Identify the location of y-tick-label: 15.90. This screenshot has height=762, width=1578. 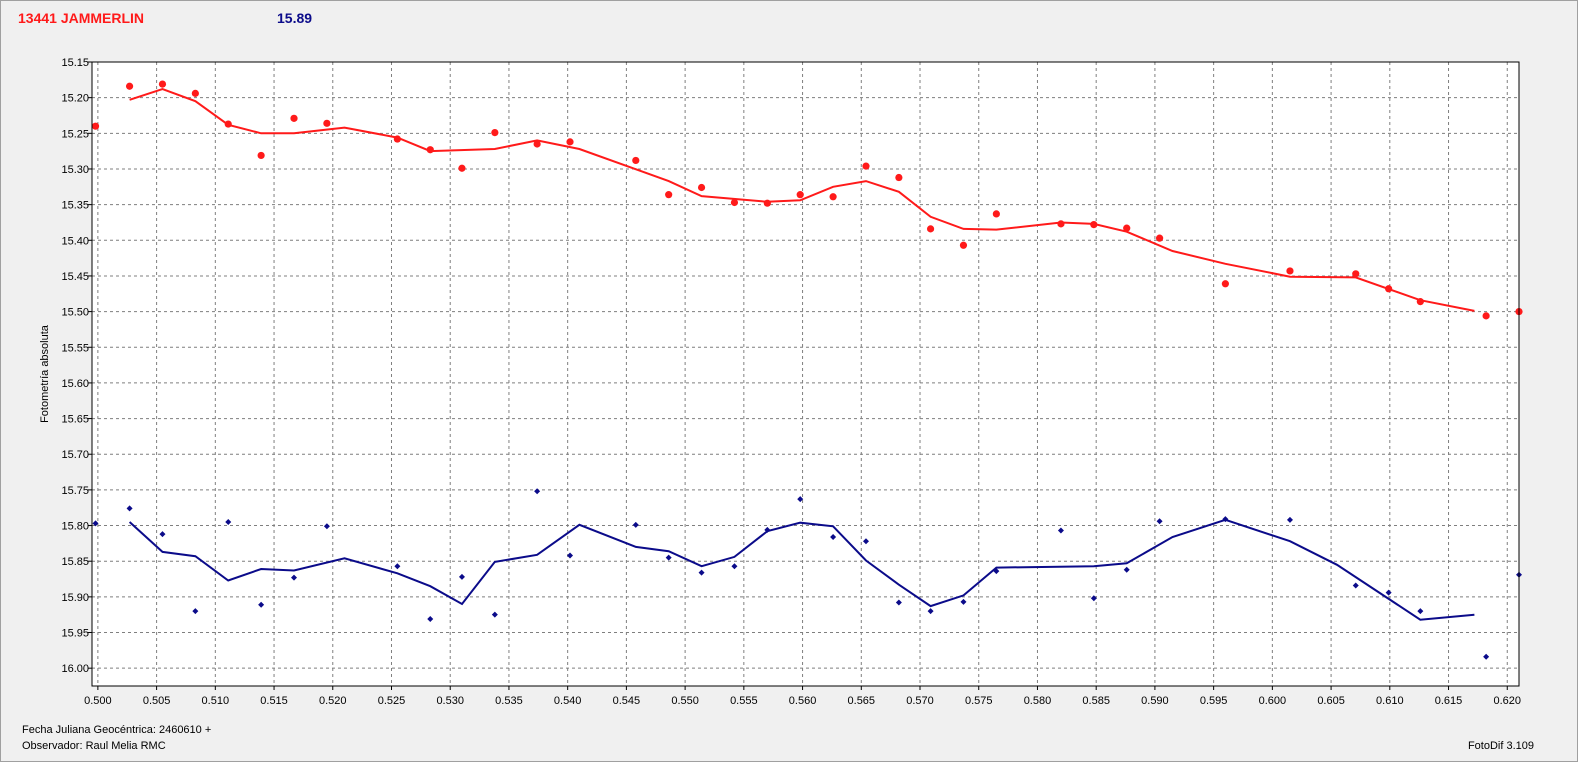
(75, 598).